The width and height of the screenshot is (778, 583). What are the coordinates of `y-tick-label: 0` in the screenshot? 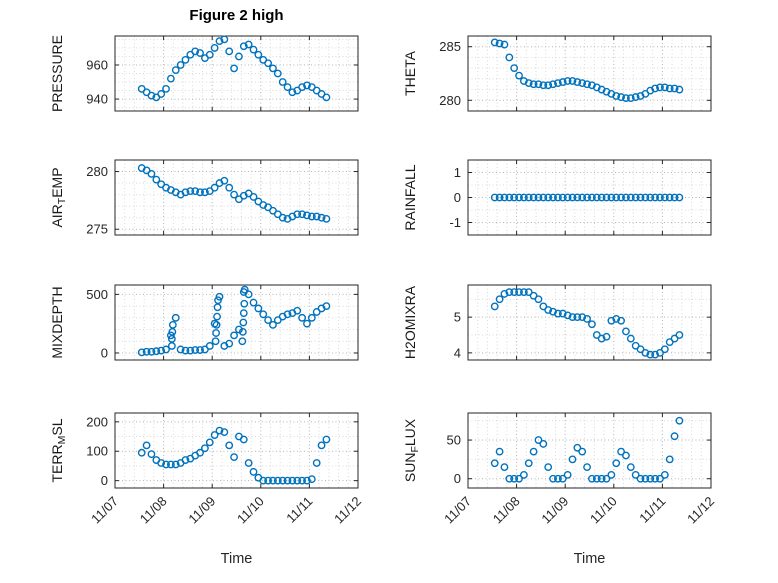 It's located at (457, 197).